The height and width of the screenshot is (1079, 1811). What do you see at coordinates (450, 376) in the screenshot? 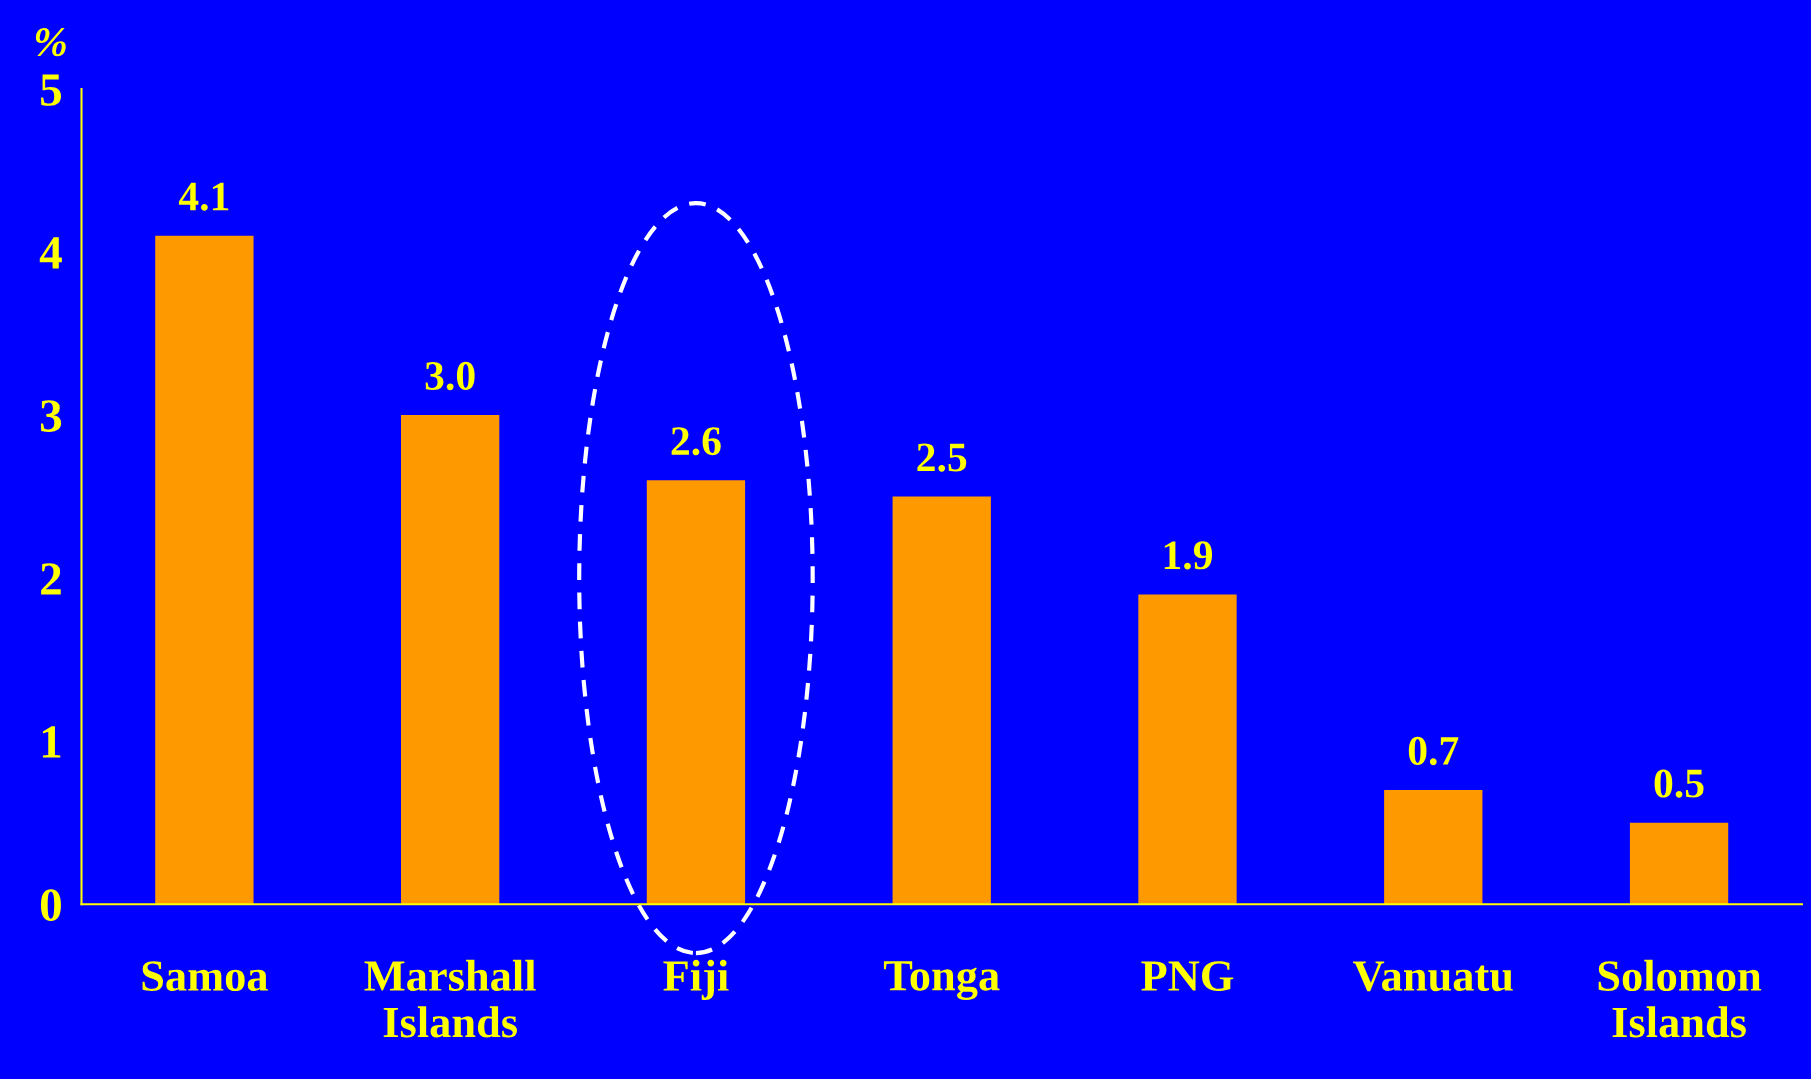
I see `data-label: 3.0` at bounding box center [450, 376].